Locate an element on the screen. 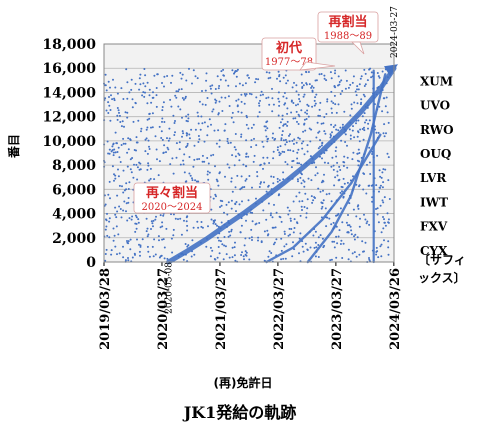 Image resolution: width=480 pixels, height=440 pixels. suffix-label: LVR is located at coordinates (433, 178).